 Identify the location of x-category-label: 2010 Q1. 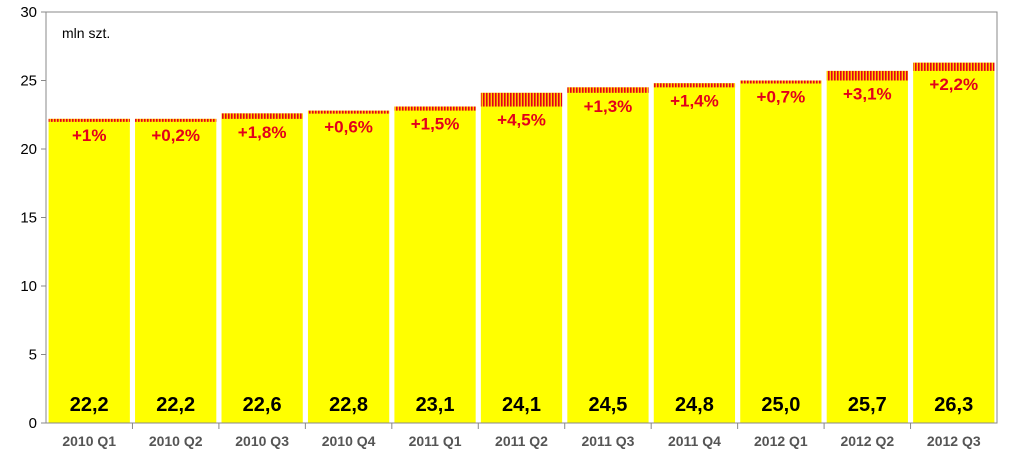
(89, 441).